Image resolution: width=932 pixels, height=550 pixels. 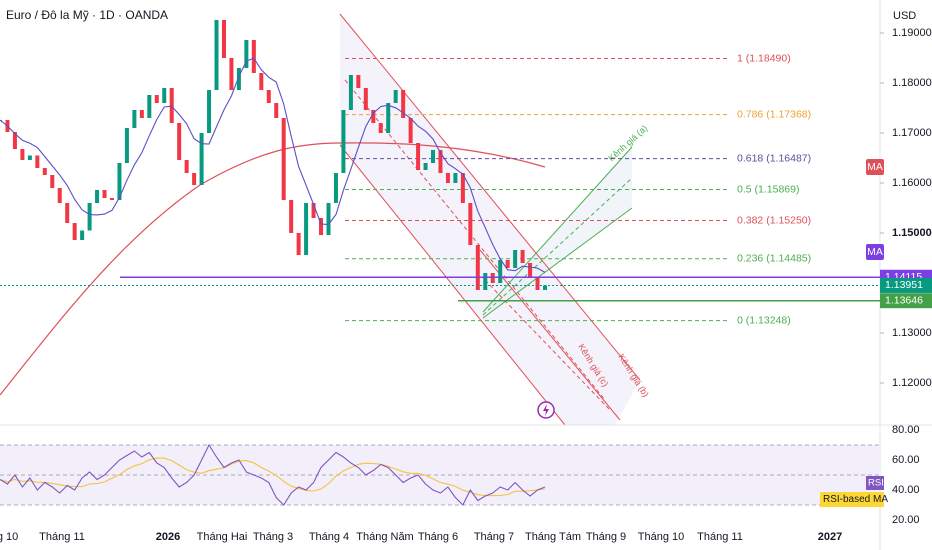 I want to click on fib-label: 0.236 (1.14485), so click(x=774, y=259).